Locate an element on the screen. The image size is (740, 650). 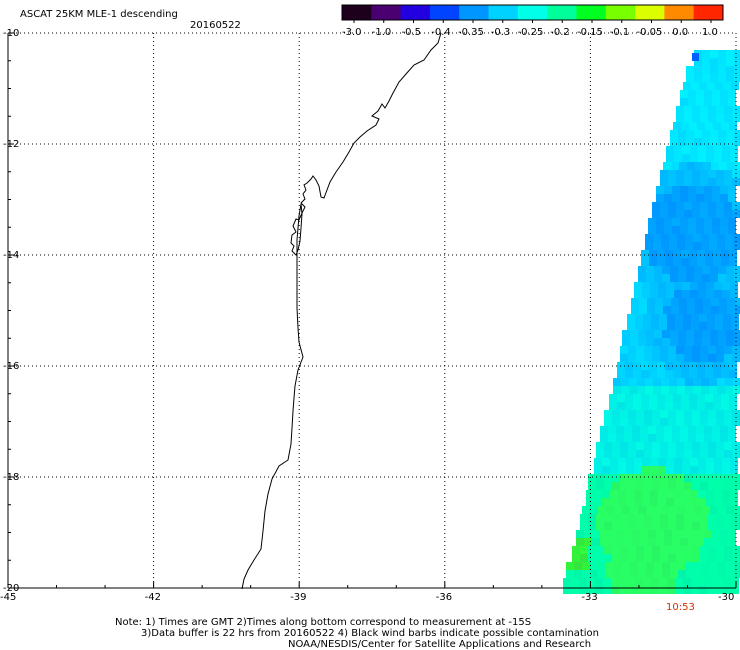
latitude-label: -20 is located at coordinates (11, 588).